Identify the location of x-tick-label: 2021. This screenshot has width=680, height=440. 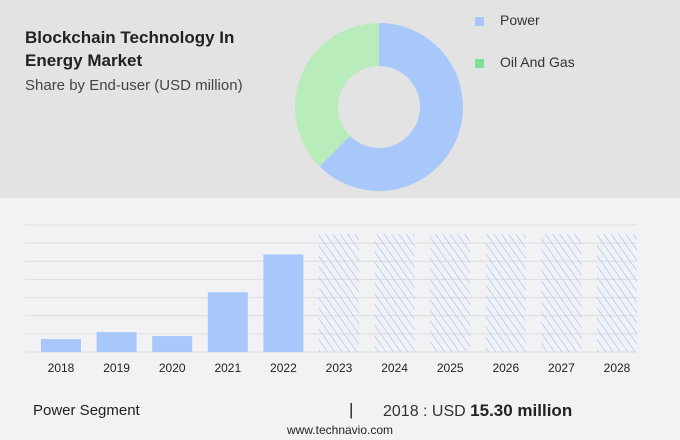
(227, 368).